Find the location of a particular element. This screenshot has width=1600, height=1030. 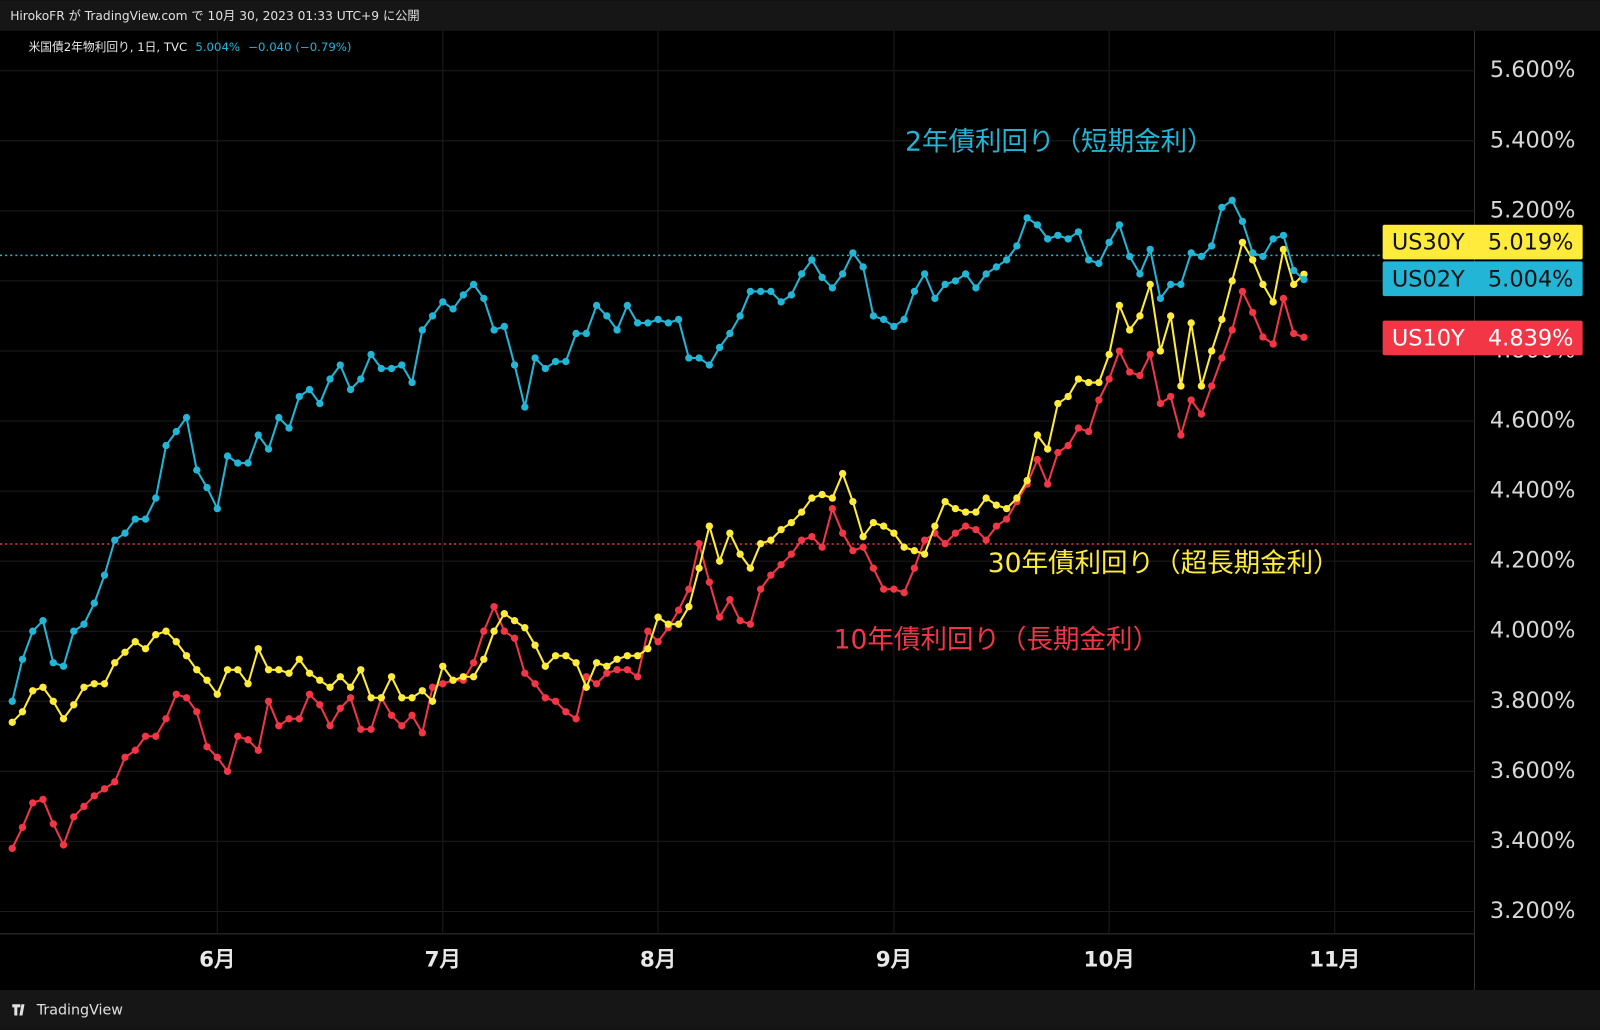

y-tick-label: 4.000% is located at coordinates (1533, 631).